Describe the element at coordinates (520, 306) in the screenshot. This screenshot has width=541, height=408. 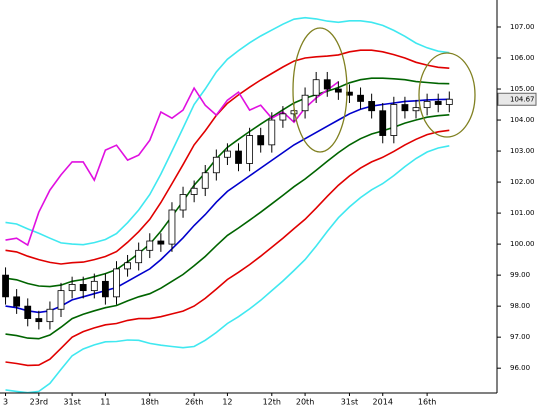
I see `y-tick-label: 98.00` at that location.